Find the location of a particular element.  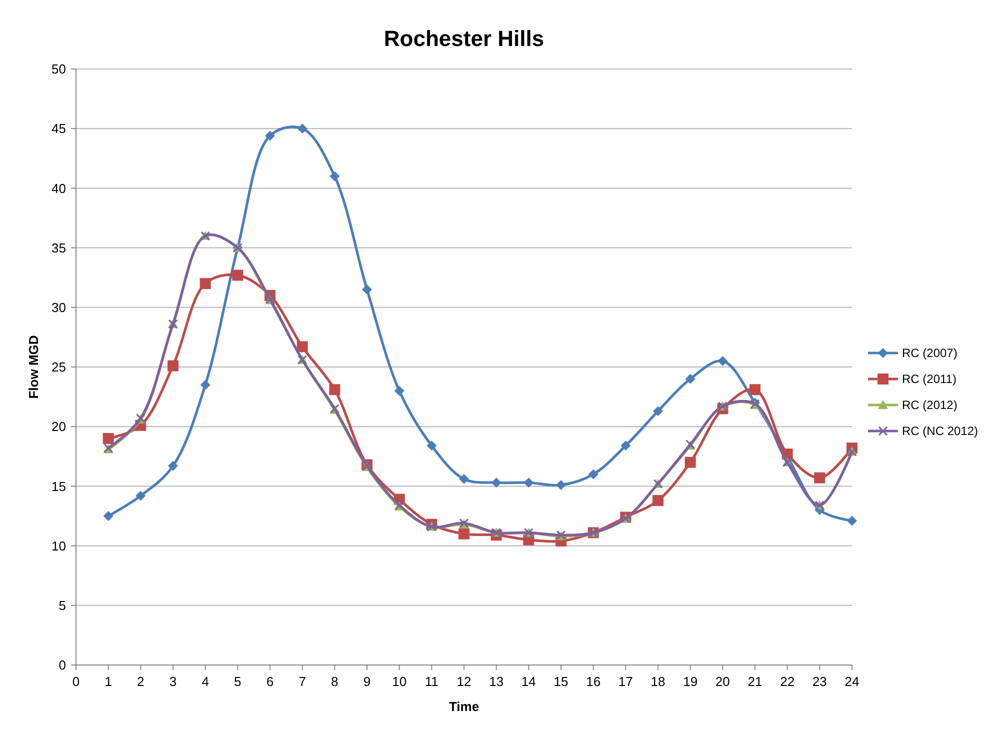

y-tick-label: 0 is located at coordinates (62, 665).